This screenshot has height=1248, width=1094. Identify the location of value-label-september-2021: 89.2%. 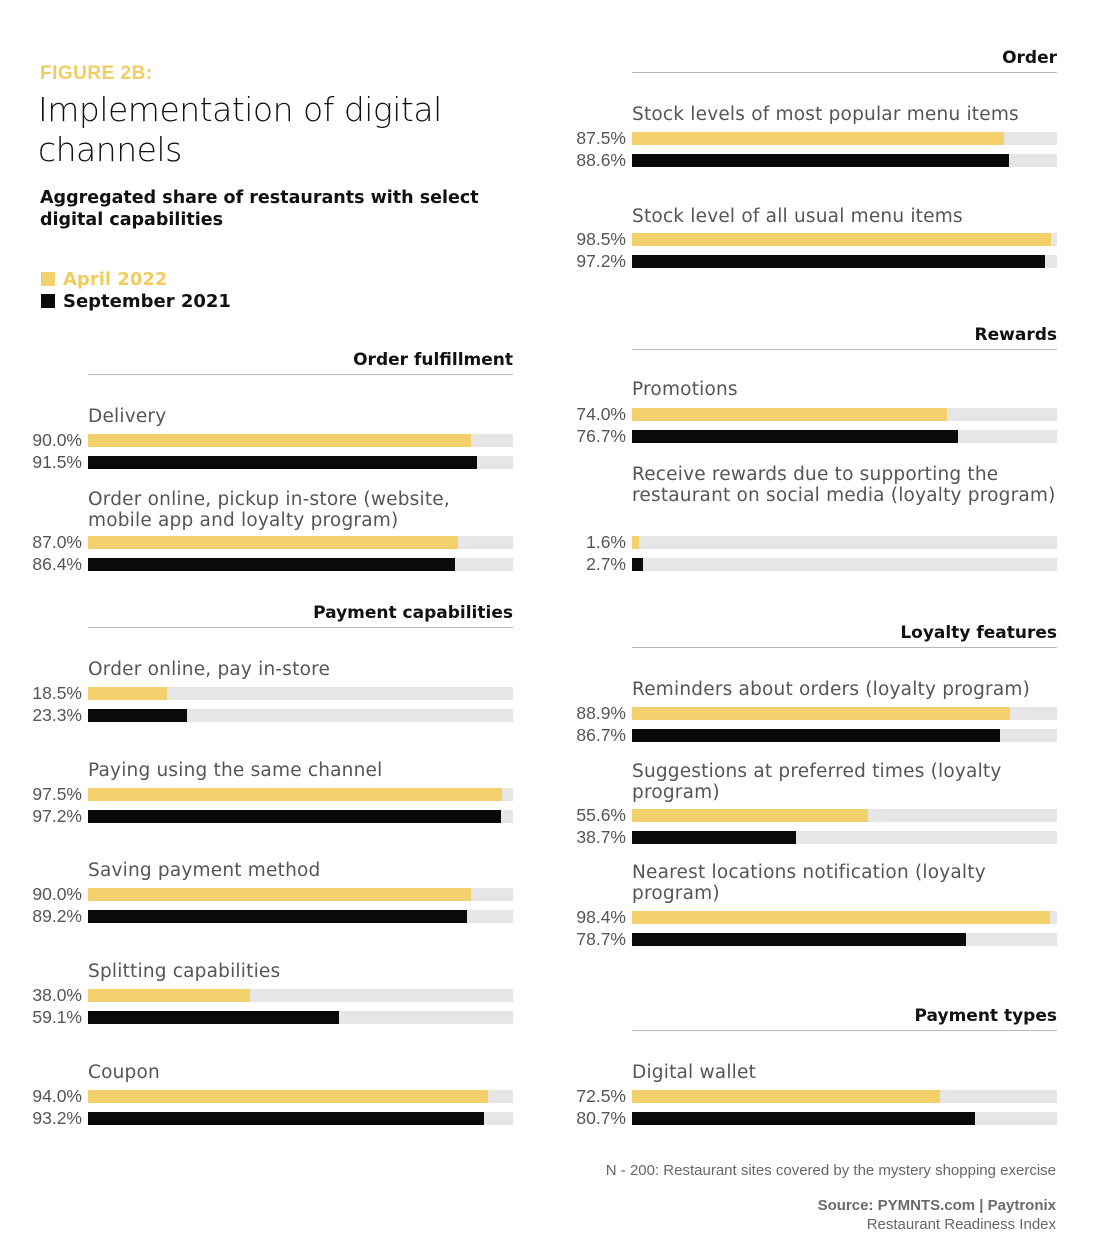
(57, 916).